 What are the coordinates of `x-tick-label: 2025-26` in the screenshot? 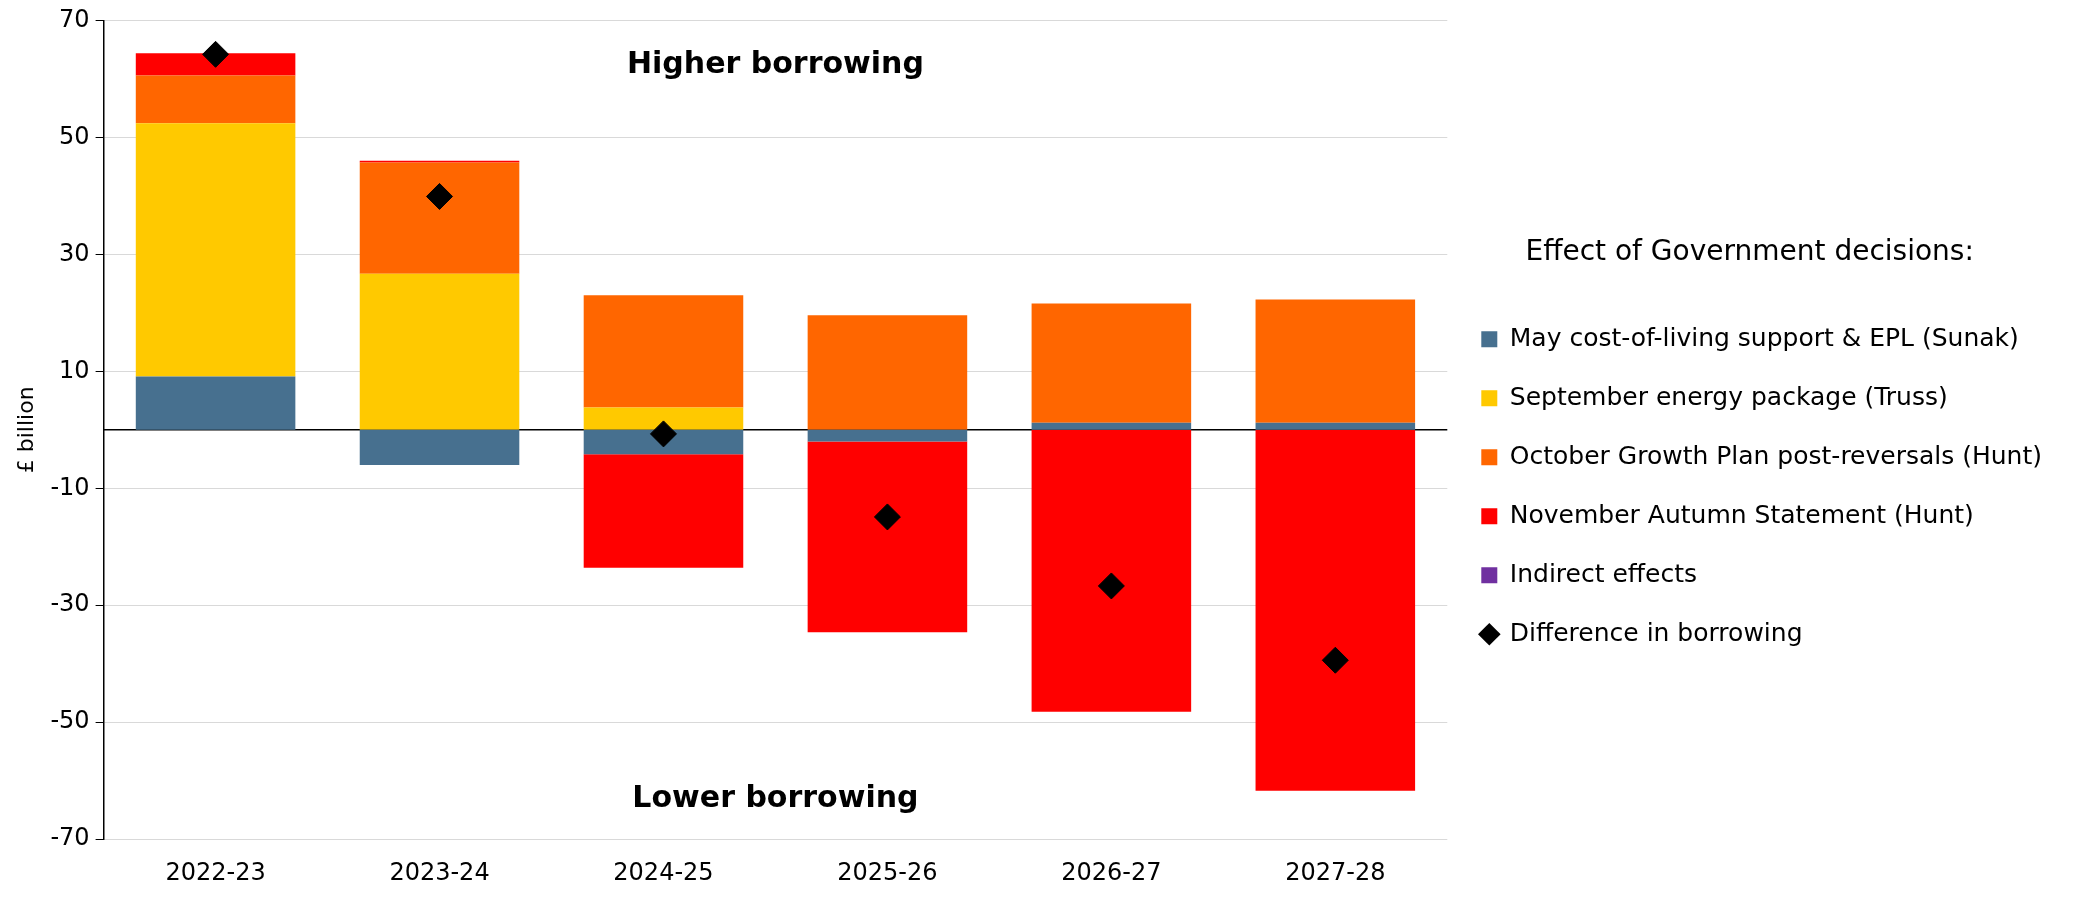 It's located at (887, 871).